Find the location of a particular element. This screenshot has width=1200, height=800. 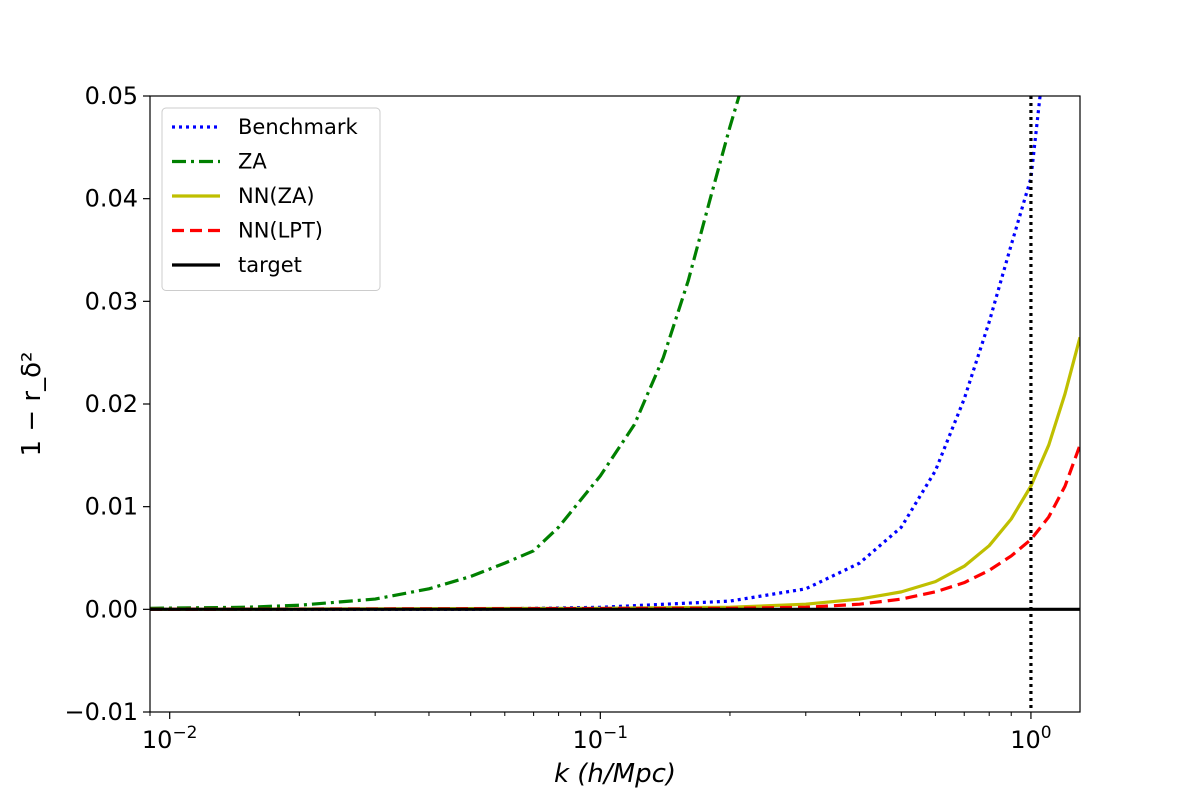

x-tick-label: 10⁰ is located at coordinates (1030, 738).